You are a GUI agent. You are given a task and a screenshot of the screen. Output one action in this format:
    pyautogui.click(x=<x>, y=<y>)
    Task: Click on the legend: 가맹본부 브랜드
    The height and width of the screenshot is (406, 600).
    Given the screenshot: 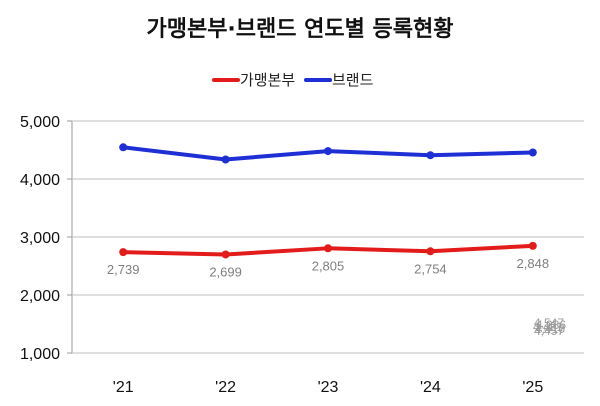 What is the action you would take?
    pyautogui.click(x=293, y=80)
    